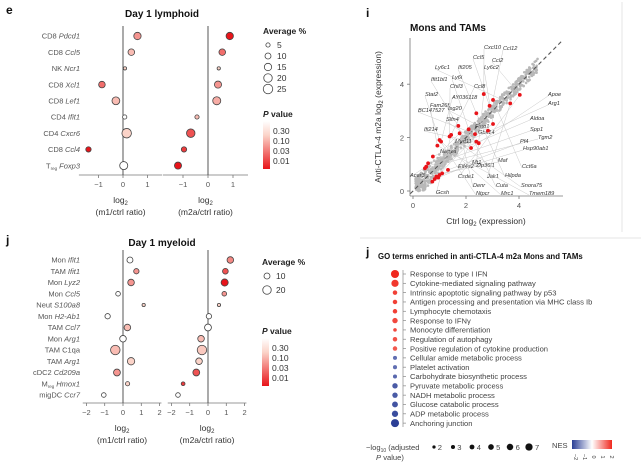  Describe the element at coordinates (448, 28) in the screenshot. I see `scatter-title: Mons and TAMs` at that location.